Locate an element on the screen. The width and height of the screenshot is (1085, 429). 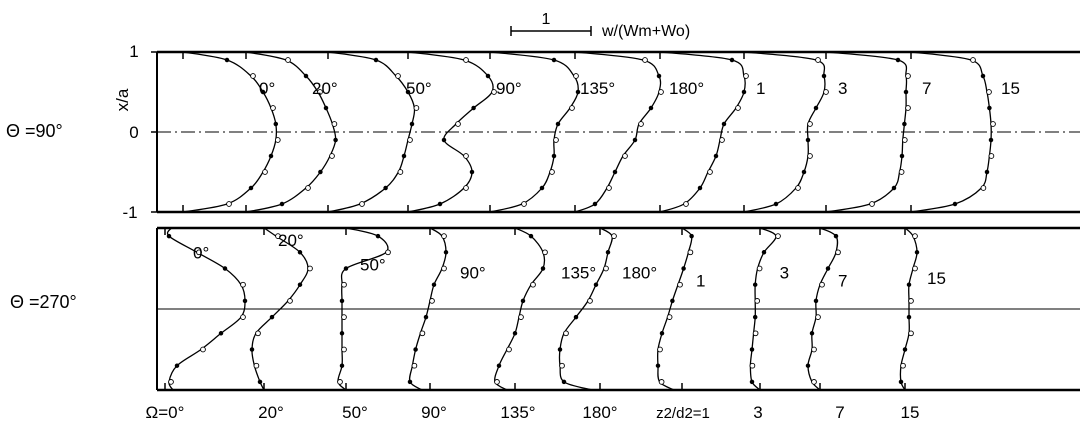
curve-label: 90° is located at coordinates (473, 273).